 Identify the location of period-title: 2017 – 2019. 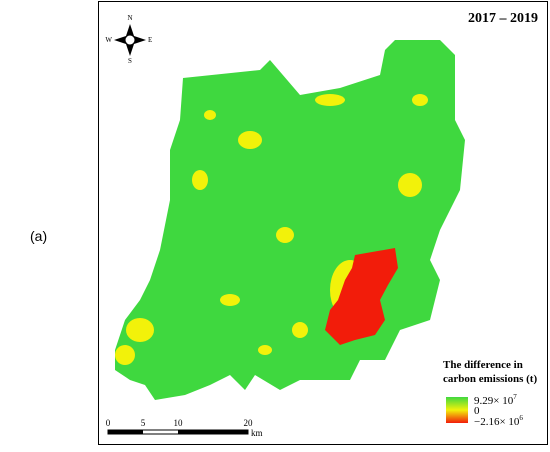
(503, 18).